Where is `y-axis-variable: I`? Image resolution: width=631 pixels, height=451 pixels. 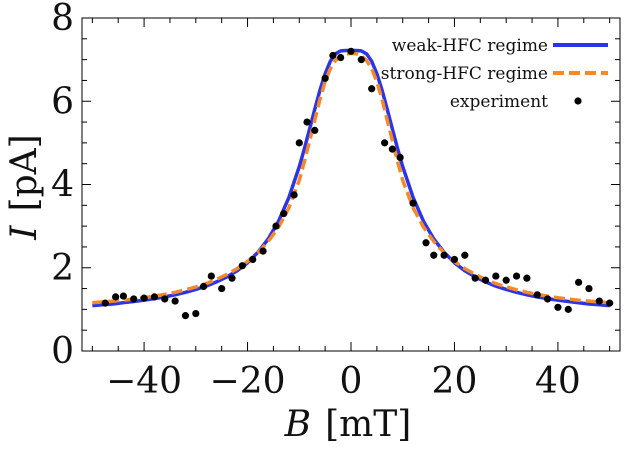
y-axis-variable: I is located at coordinates (24, 233).